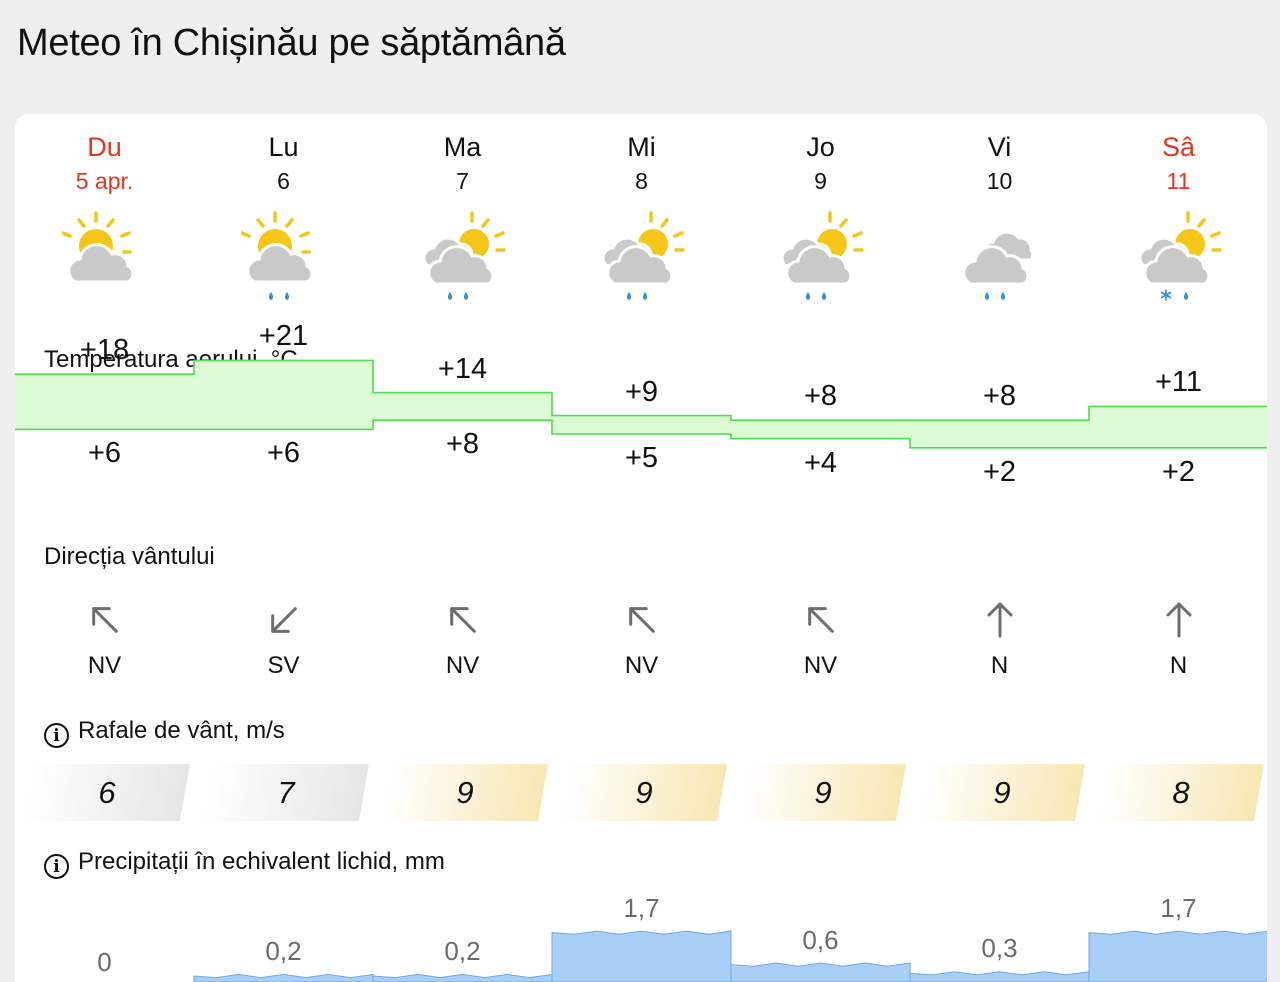 The height and width of the screenshot is (982, 1280). I want to click on max-temperature-line, so click(641, 390).